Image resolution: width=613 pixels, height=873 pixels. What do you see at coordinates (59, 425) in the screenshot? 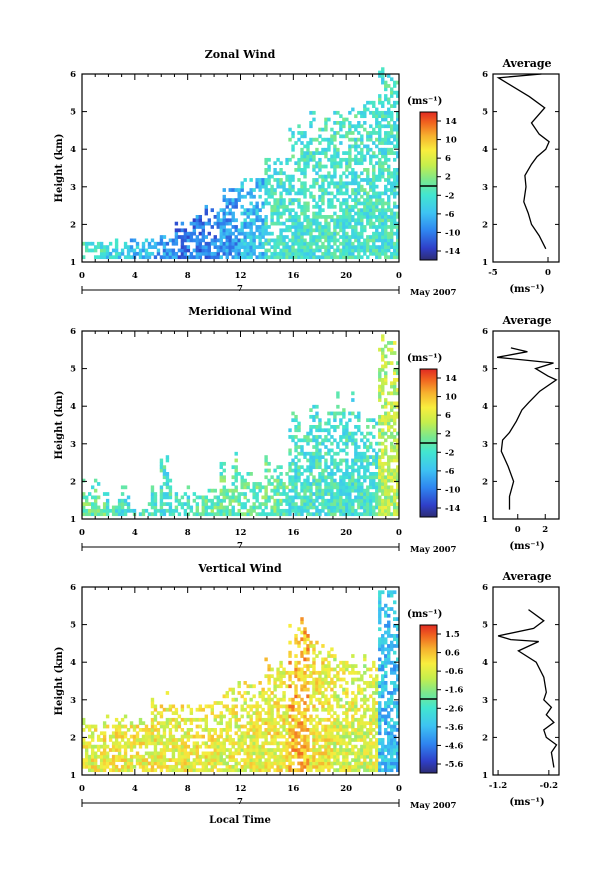
I see `meridional-wind-y-axis-label: Height (km)` at bounding box center [59, 425].